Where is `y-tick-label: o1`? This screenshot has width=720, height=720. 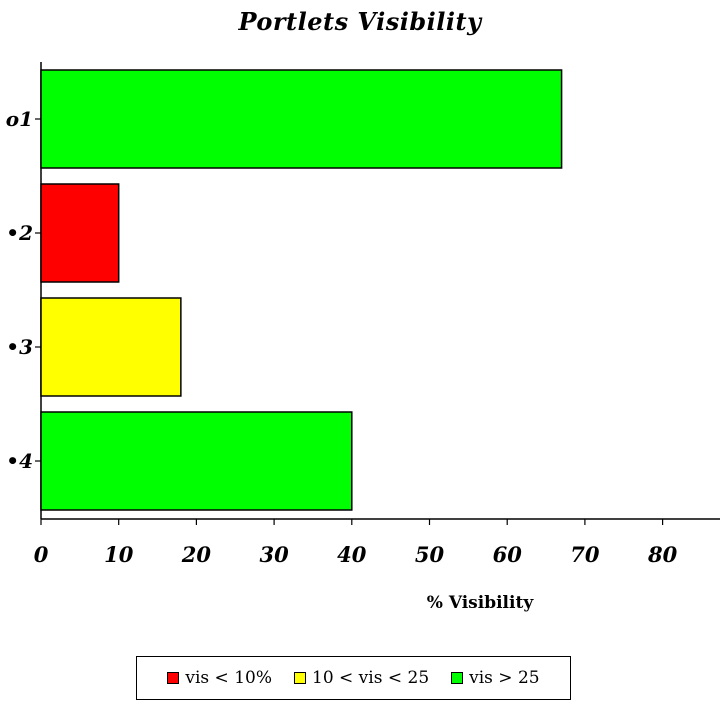 y-tick-label: o1 is located at coordinates (19, 119).